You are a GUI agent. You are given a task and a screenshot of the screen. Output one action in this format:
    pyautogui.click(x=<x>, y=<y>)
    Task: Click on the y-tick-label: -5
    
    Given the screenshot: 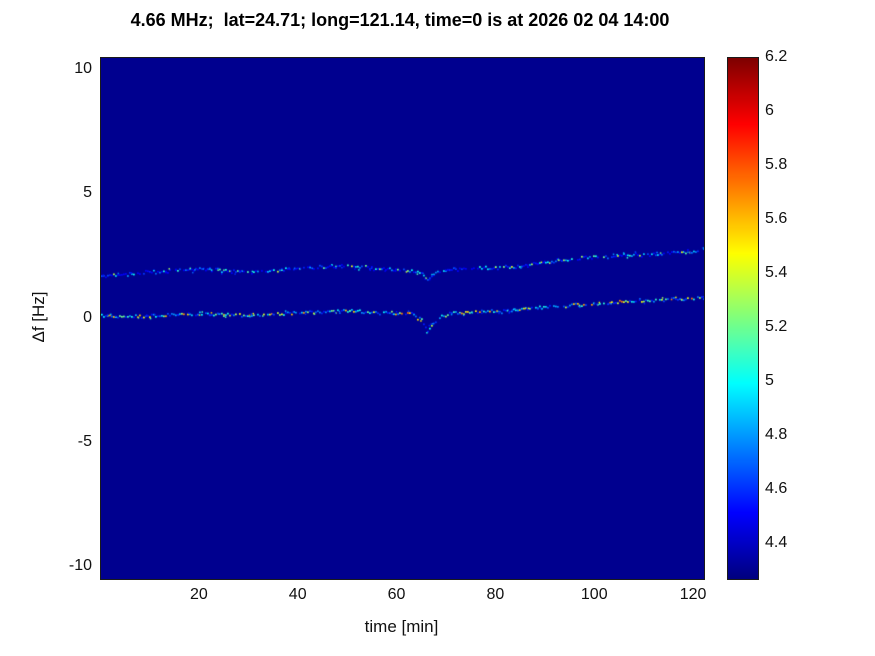 What is the action you would take?
    pyautogui.click(x=84, y=441)
    